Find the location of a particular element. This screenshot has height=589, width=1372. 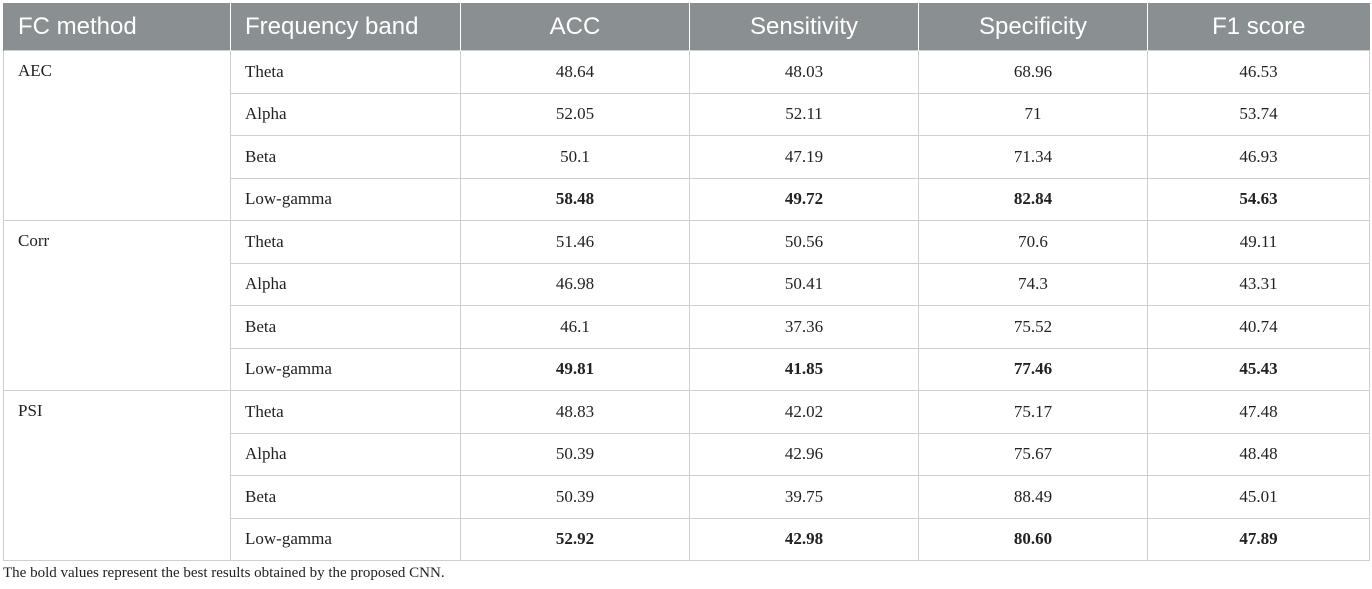

acc-cell: 49.81 is located at coordinates (575, 369).